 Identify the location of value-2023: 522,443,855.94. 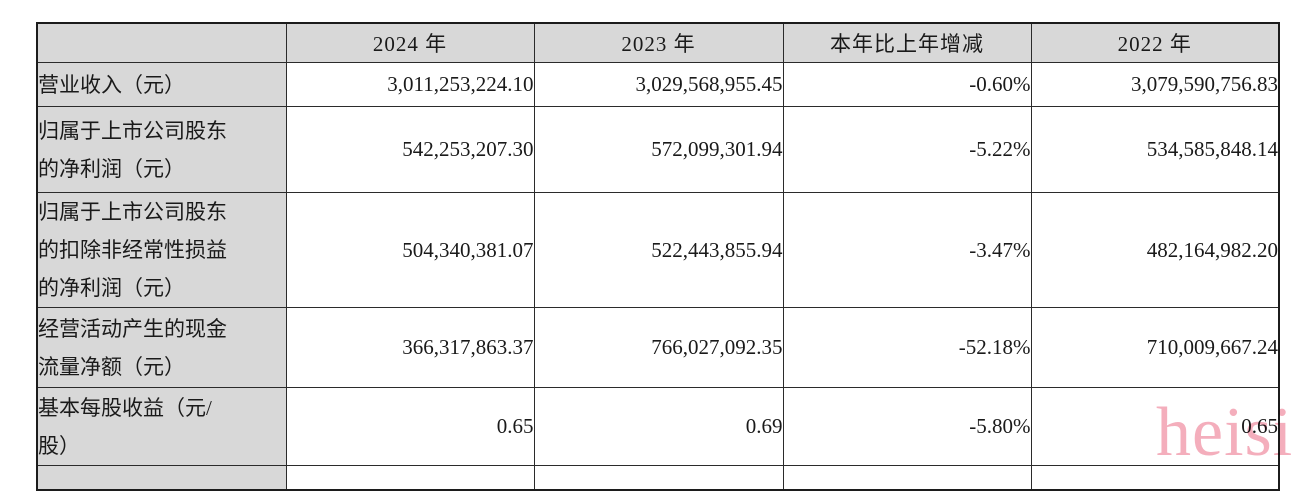
(658, 250).